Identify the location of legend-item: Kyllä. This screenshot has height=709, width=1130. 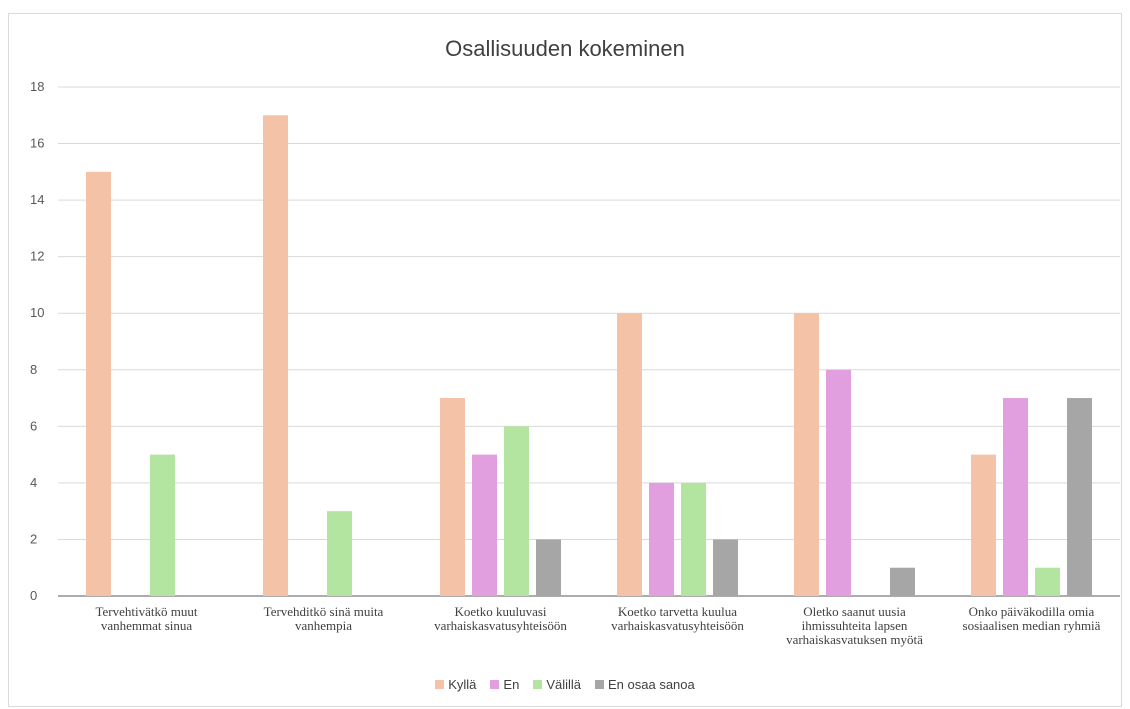
(455, 684).